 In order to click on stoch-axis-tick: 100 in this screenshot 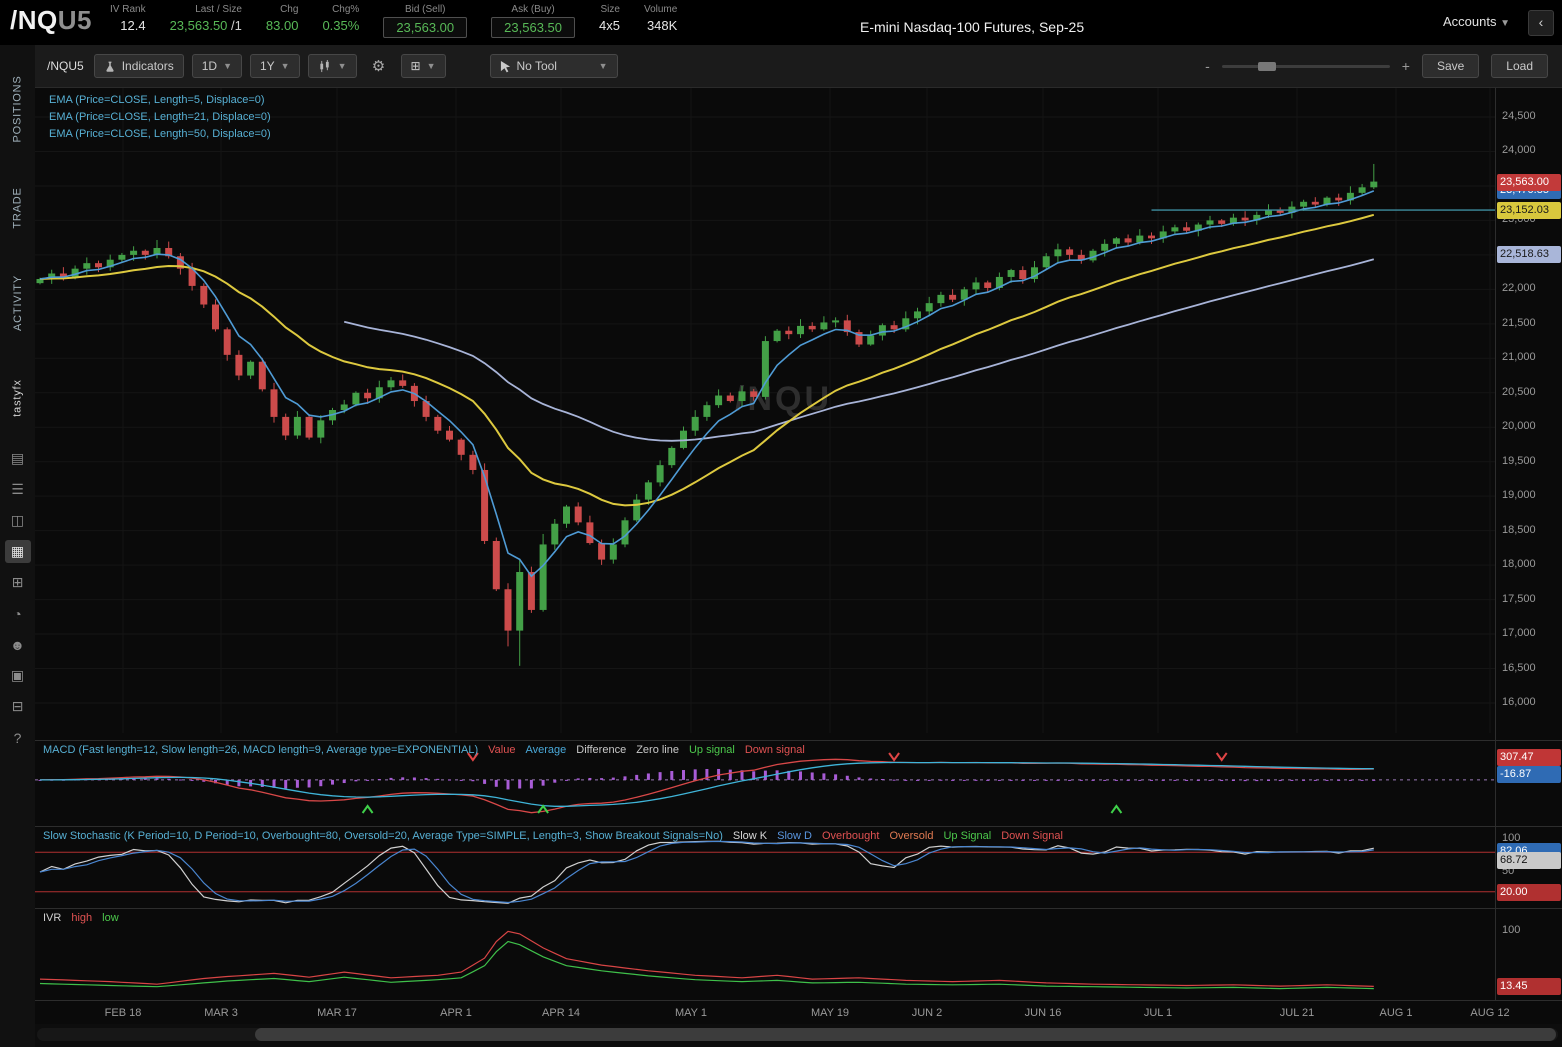, I will do `click(1511, 838)`.